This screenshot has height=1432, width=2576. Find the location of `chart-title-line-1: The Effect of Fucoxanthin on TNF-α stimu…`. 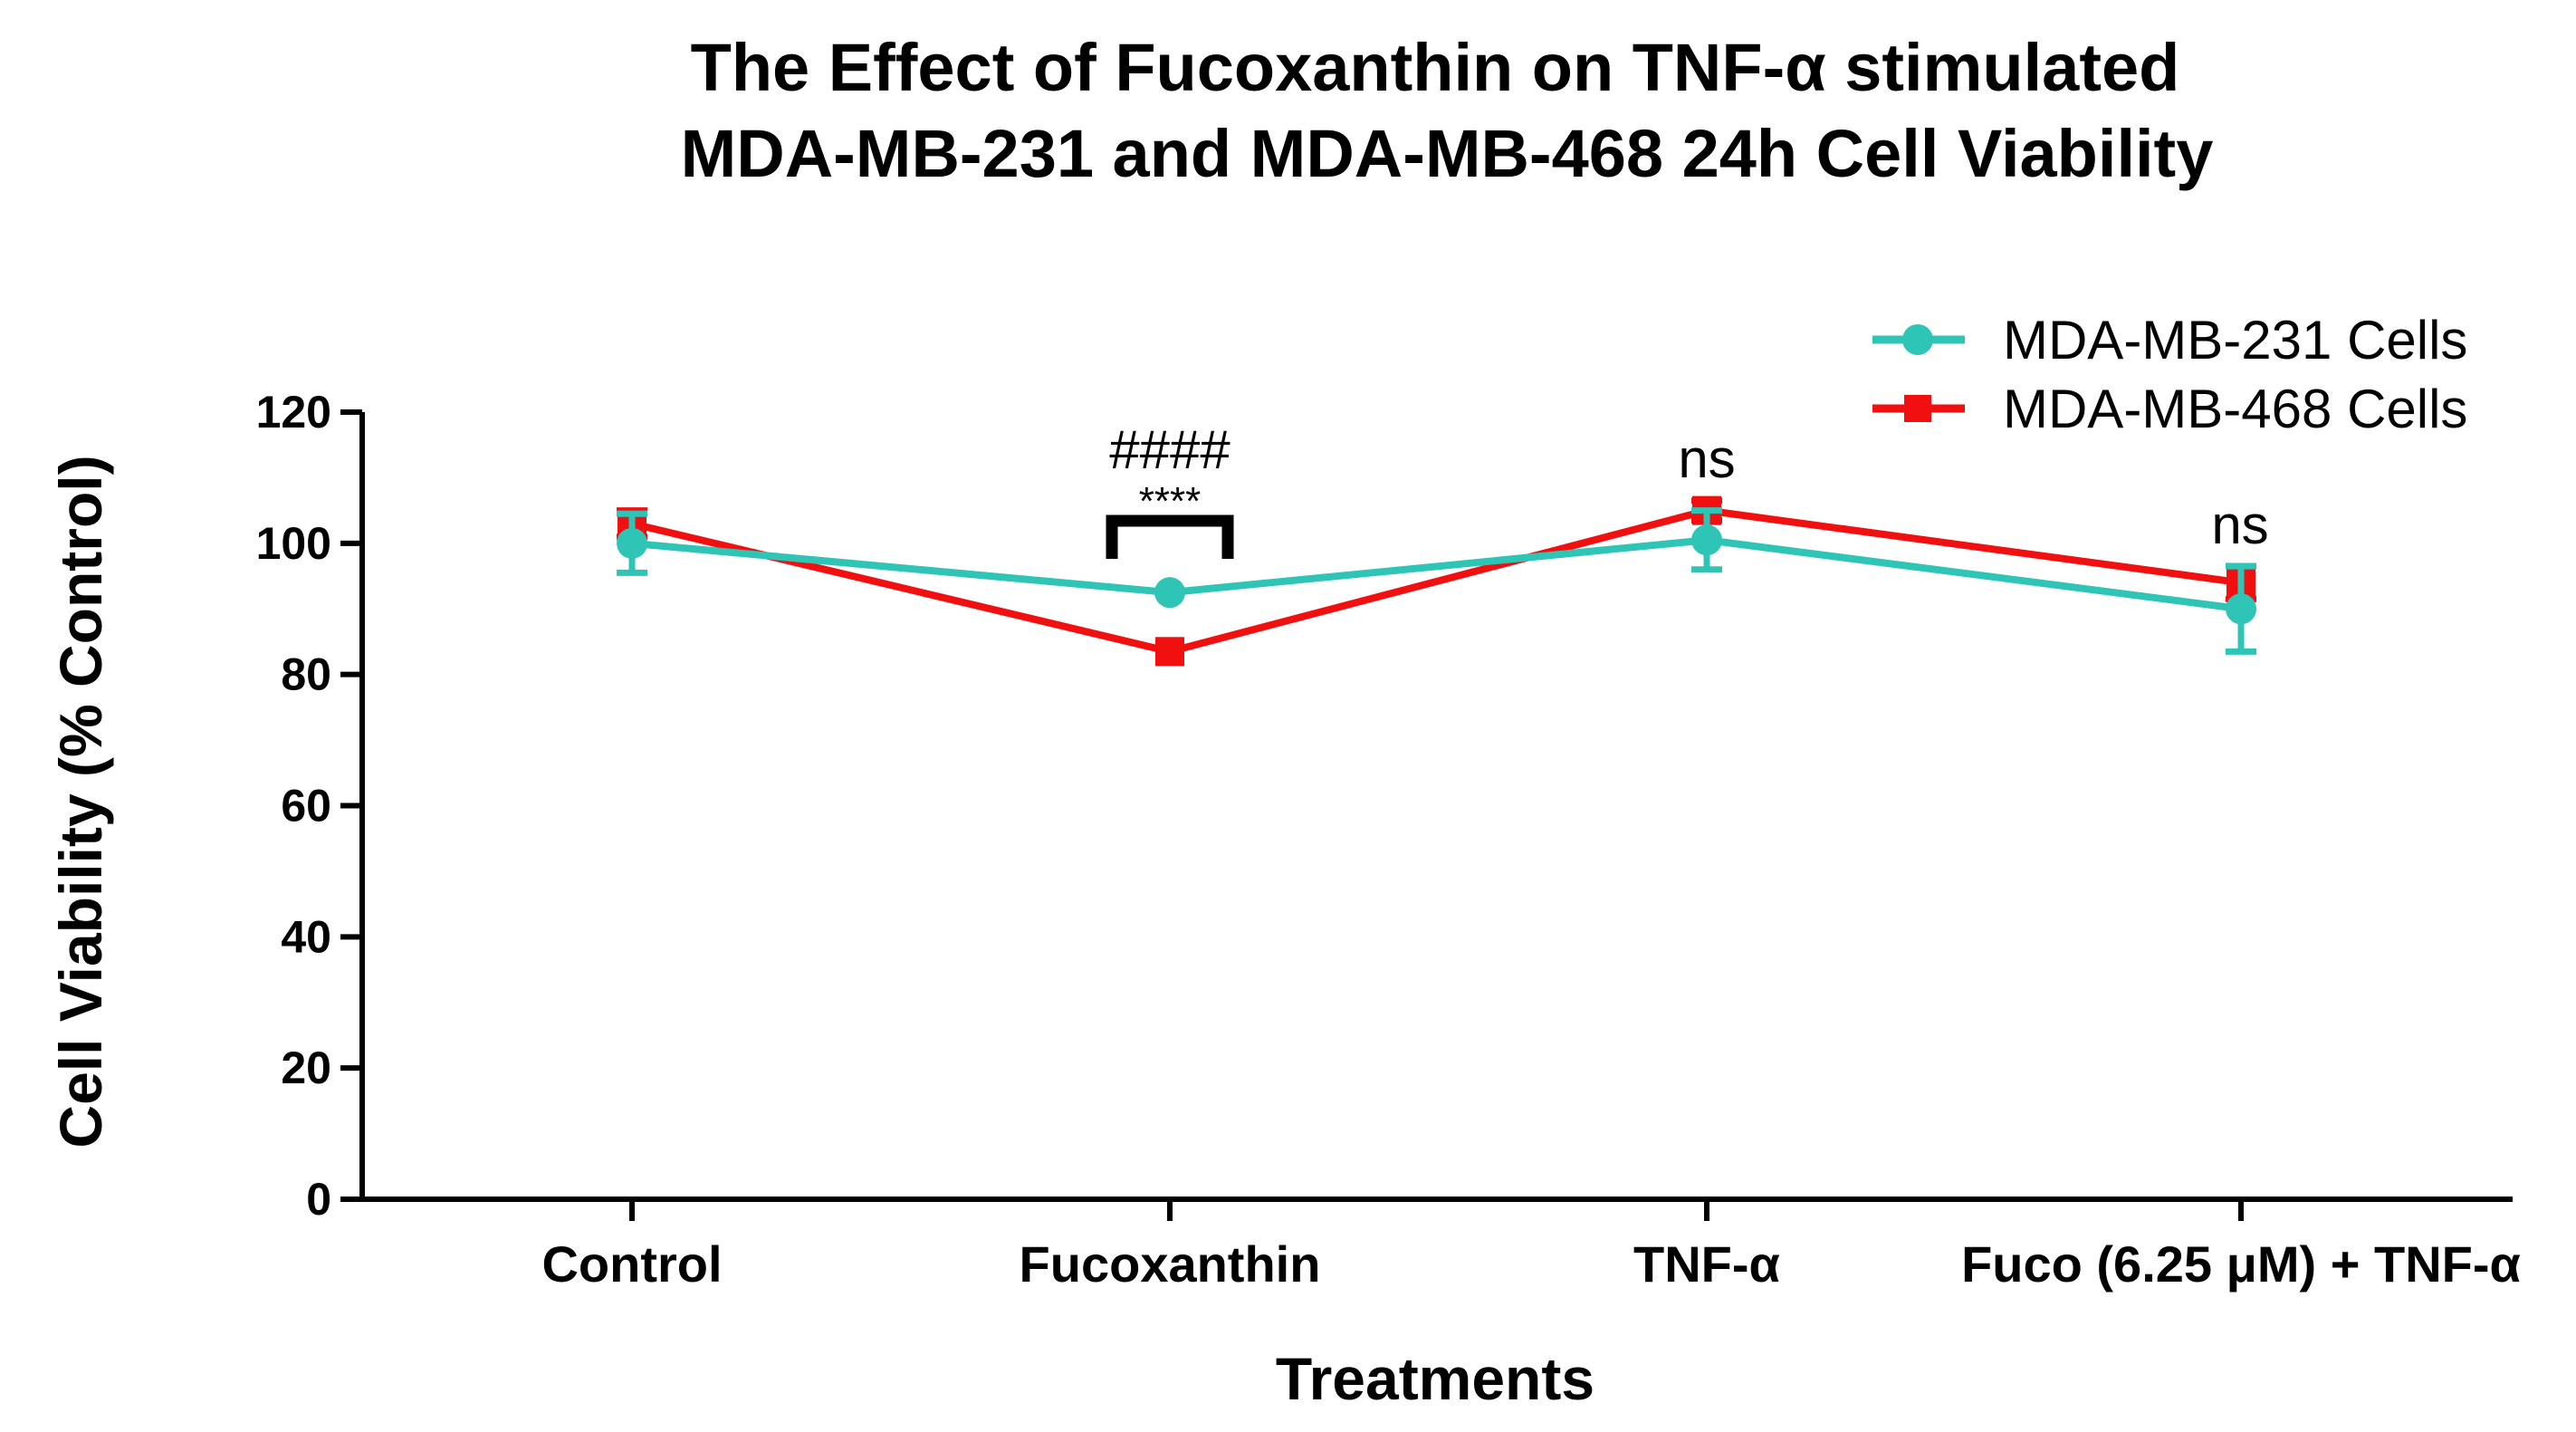

chart-title-line-1: The Effect of Fucoxanthin on TNF-α stimu… is located at coordinates (1435, 67).